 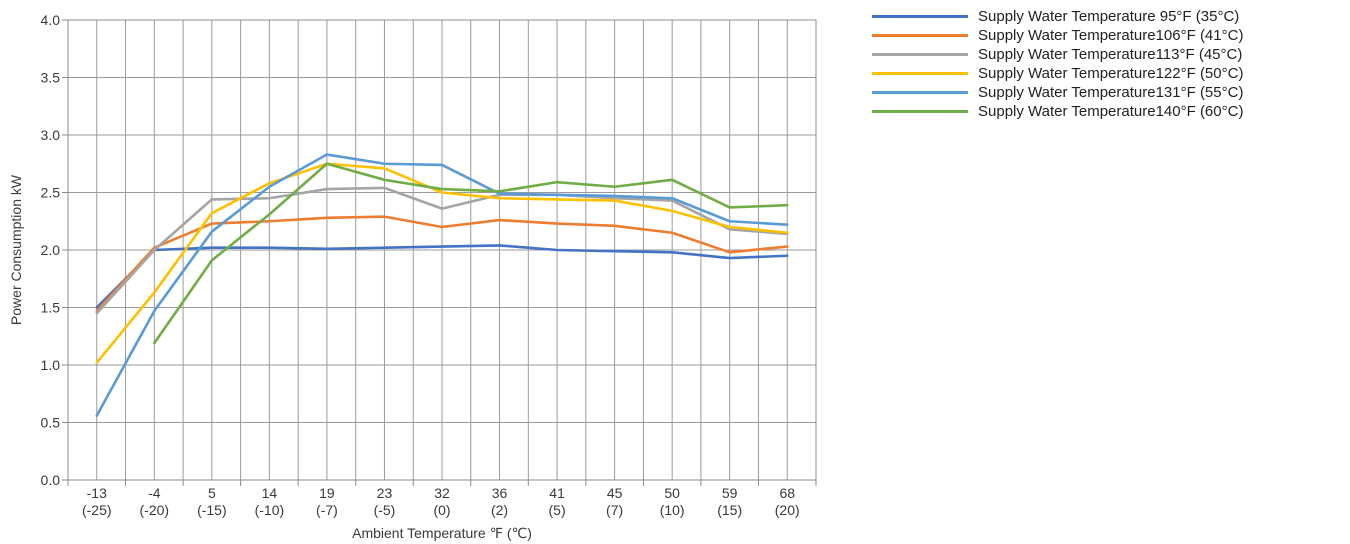 I want to click on x-tick-label-fahrenheit: 45, so click(x=615, y=493).